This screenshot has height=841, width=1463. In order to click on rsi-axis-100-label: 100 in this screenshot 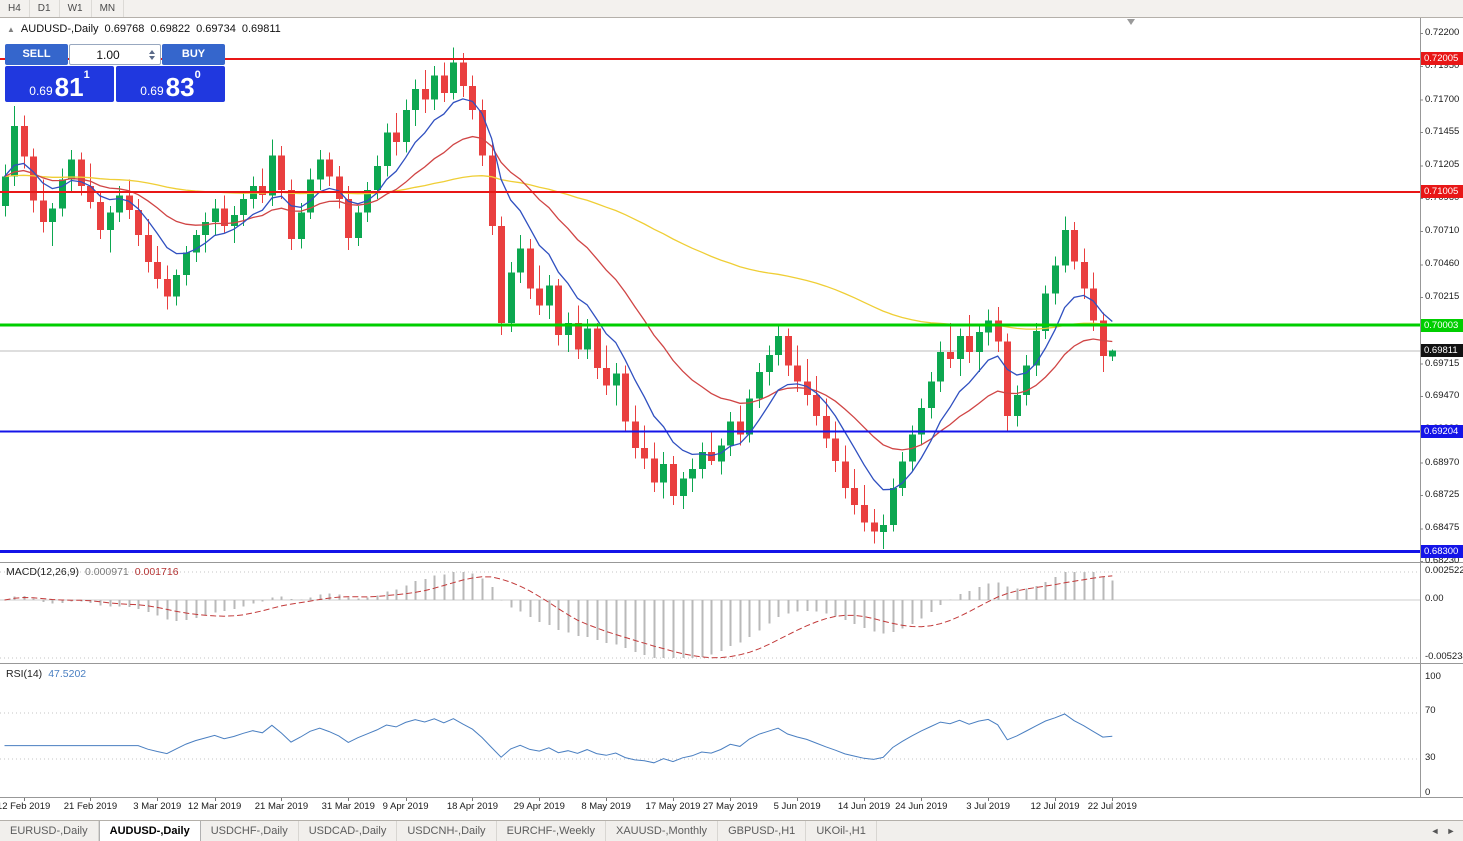, I will do `click(1433, 676)`.